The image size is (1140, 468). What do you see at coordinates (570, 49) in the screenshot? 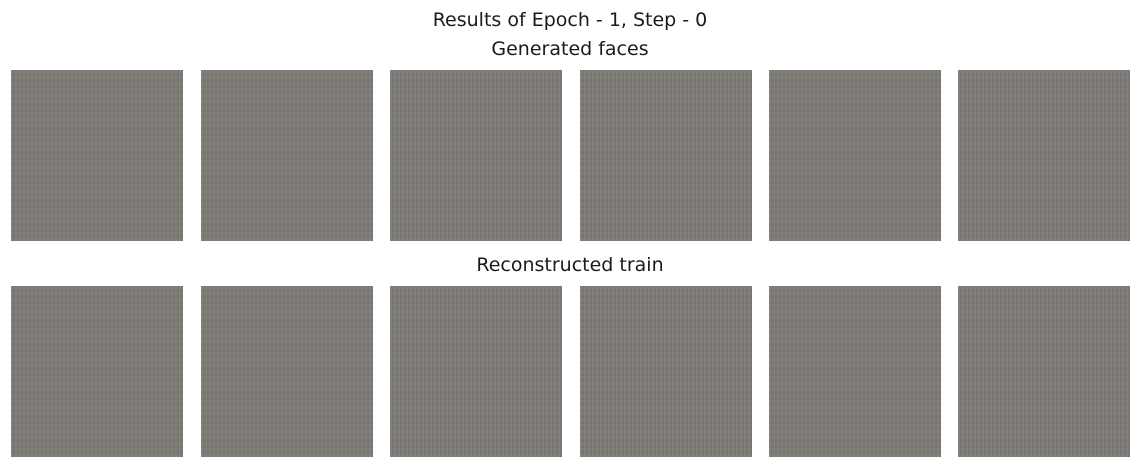
I see `generated-faces-title: Generated faces` at bounding box center [570, 49].